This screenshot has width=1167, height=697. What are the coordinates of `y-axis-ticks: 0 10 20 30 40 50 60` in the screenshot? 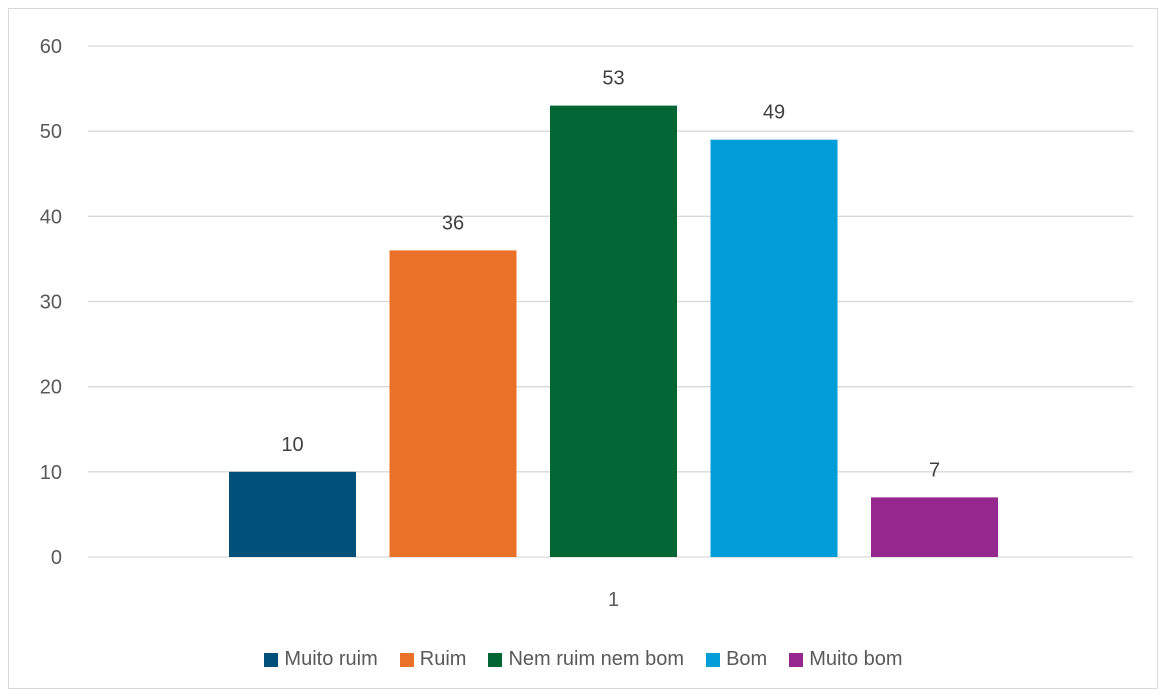 It's located at (51, 302).